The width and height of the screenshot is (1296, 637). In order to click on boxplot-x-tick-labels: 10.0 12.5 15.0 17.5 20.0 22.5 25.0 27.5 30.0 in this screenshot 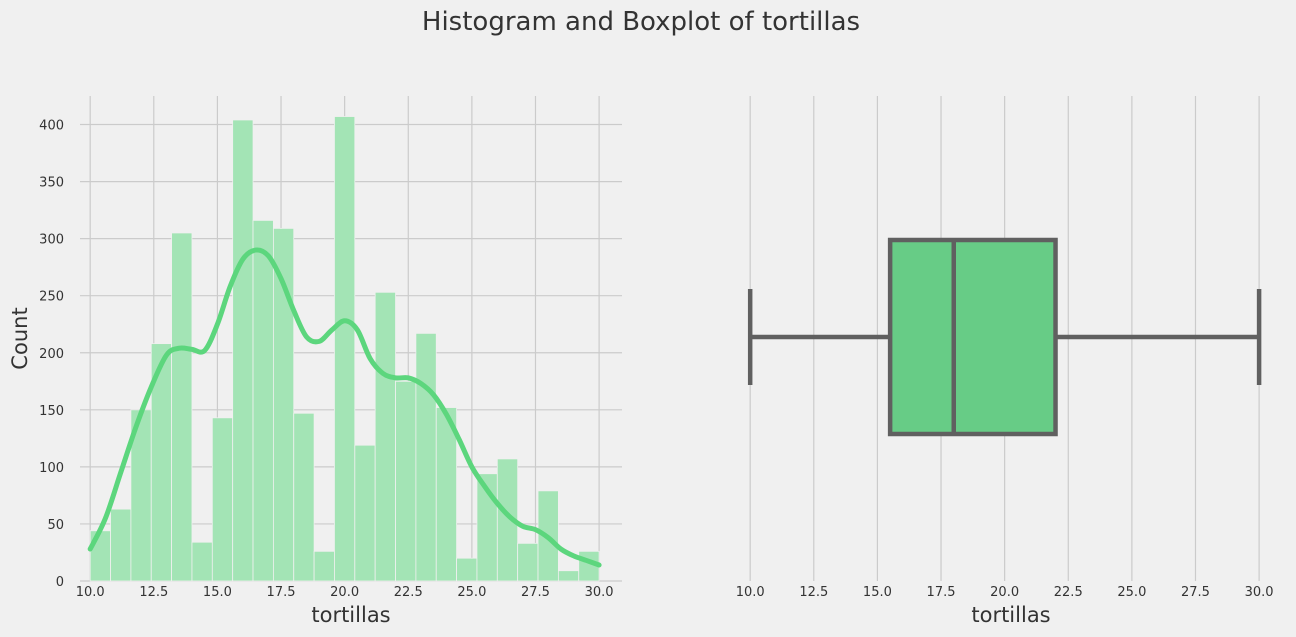, I will do `click(1005, 592)`.